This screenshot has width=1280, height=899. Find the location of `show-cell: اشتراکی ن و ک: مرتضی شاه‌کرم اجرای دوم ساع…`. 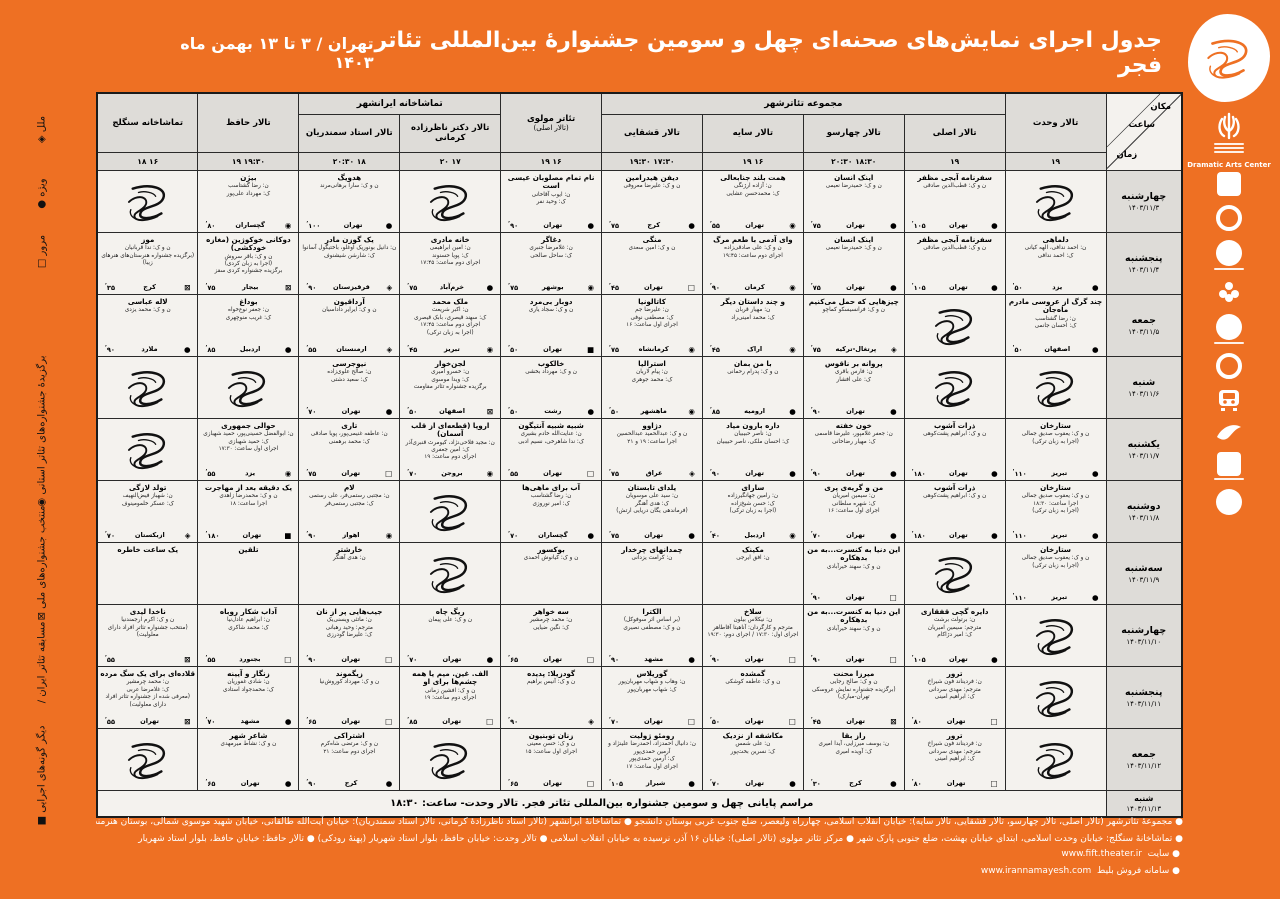

show-cell: اشتراکی ن و ک: مرتضی شاه‌کرم اجرای دوم ساع… is located at coordinates (349, 759).